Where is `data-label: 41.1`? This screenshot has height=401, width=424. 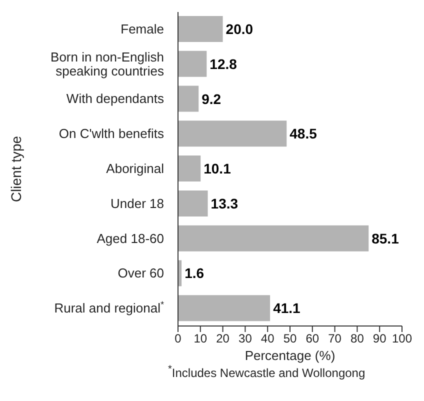 data-label: 41.1 is located at coordinates (287, 308).